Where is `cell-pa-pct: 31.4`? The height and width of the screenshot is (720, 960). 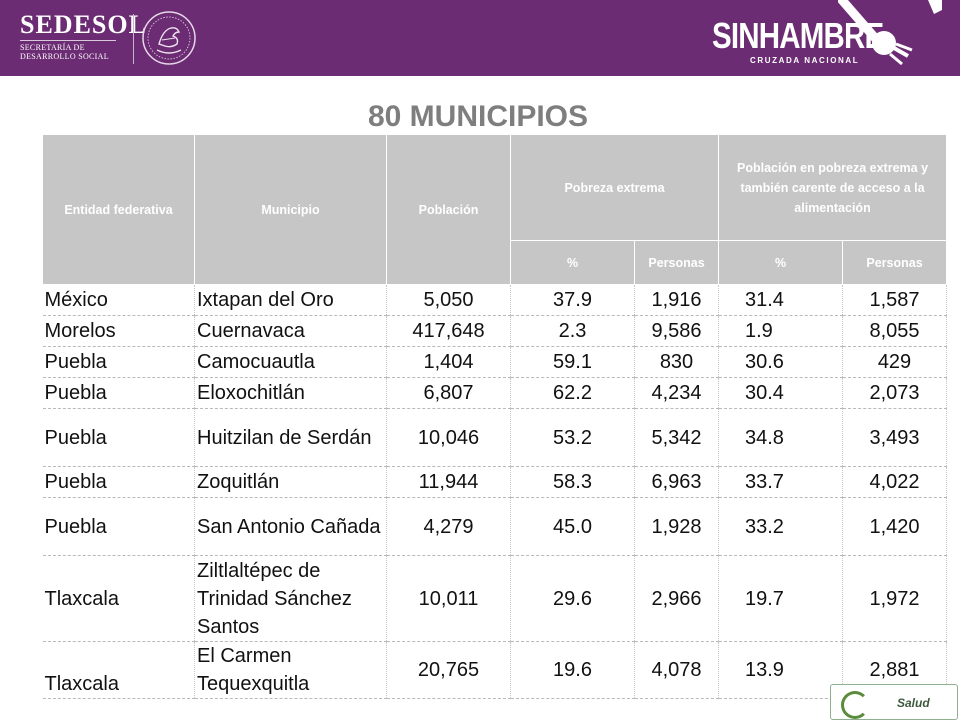
cell-pa-pct: 31.4 is located at coordinates (780, 300).